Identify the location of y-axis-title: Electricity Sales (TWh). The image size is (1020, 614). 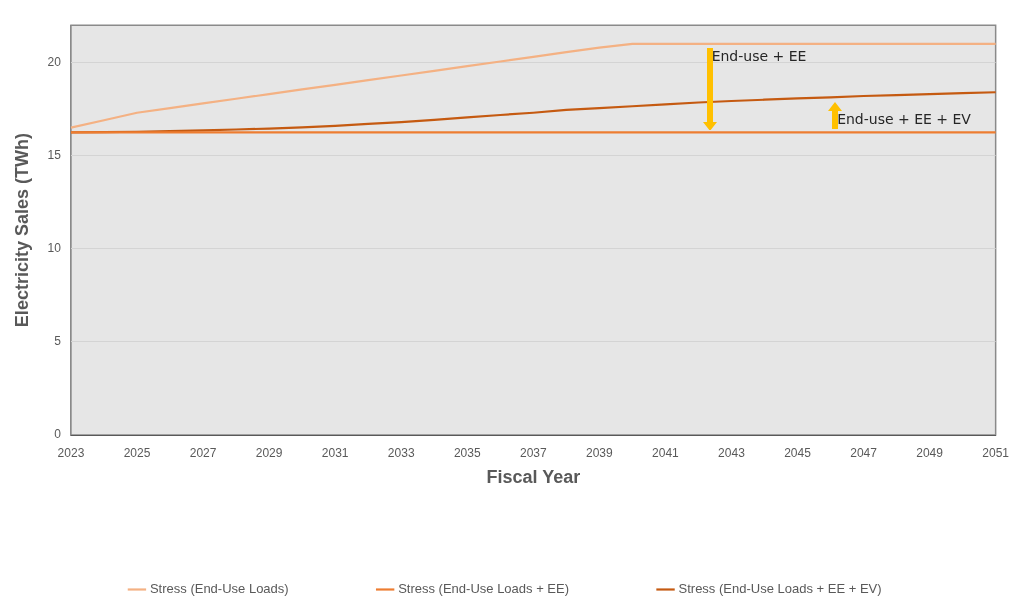
(21, 230).